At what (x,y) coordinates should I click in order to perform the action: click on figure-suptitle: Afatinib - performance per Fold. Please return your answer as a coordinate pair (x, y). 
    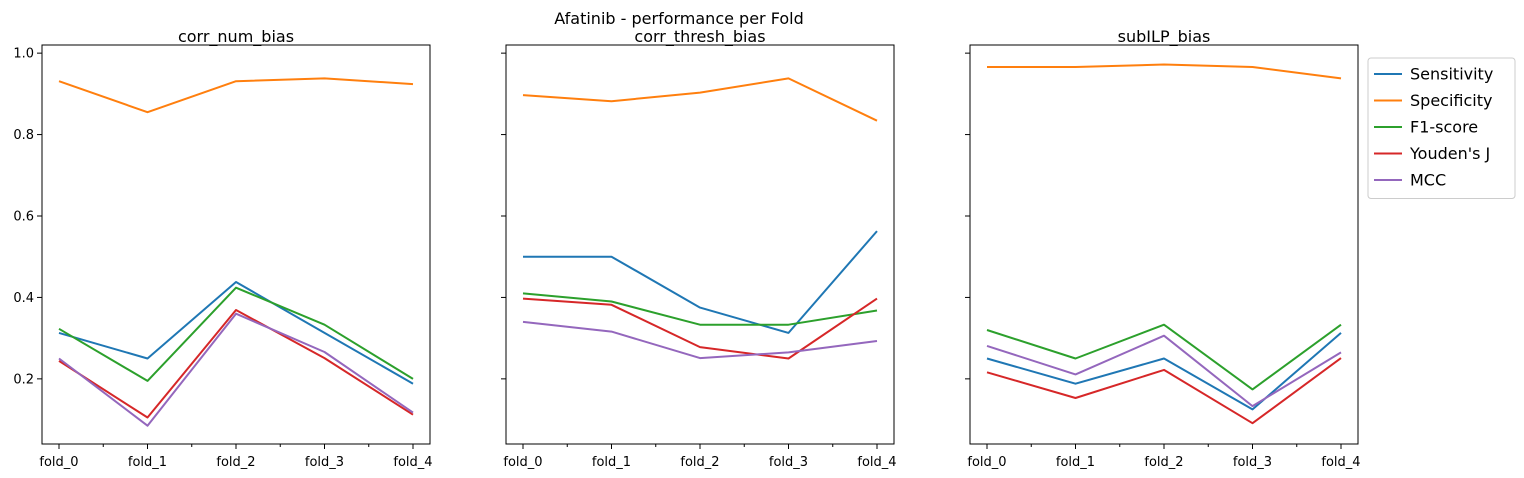
    Looking at the image, I should click on (678, 18).